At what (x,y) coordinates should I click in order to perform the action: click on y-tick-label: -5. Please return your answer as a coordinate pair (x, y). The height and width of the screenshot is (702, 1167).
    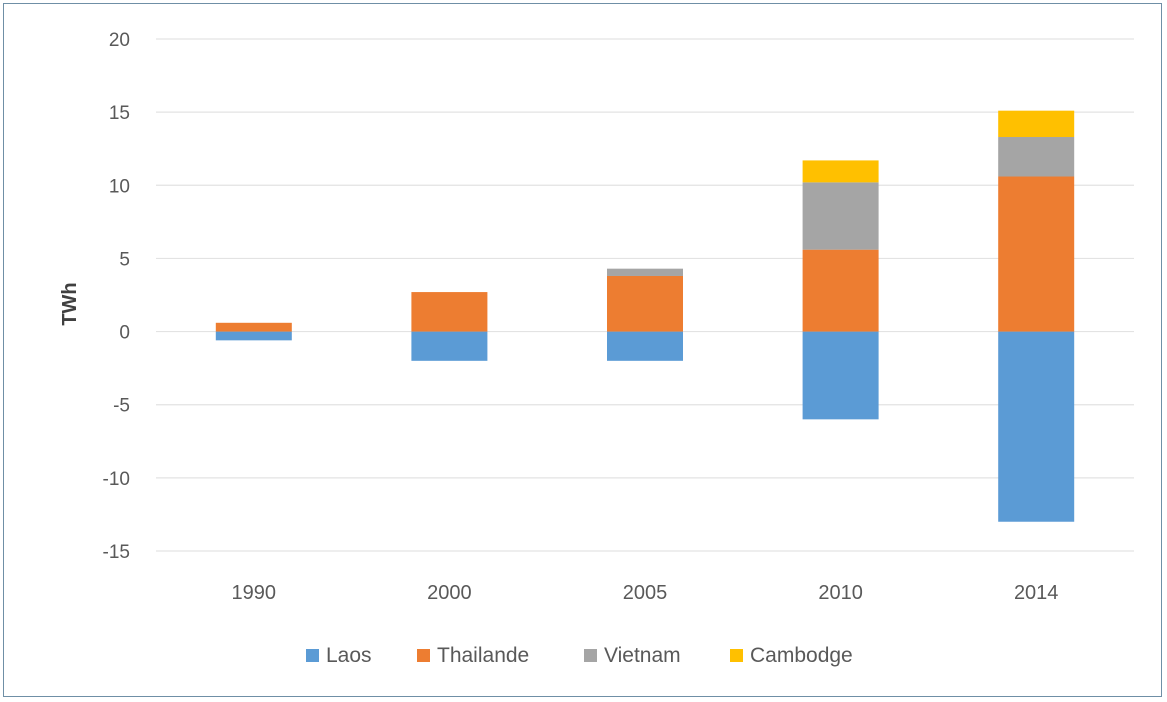
    Looking at the image, I should click on (121, 406).